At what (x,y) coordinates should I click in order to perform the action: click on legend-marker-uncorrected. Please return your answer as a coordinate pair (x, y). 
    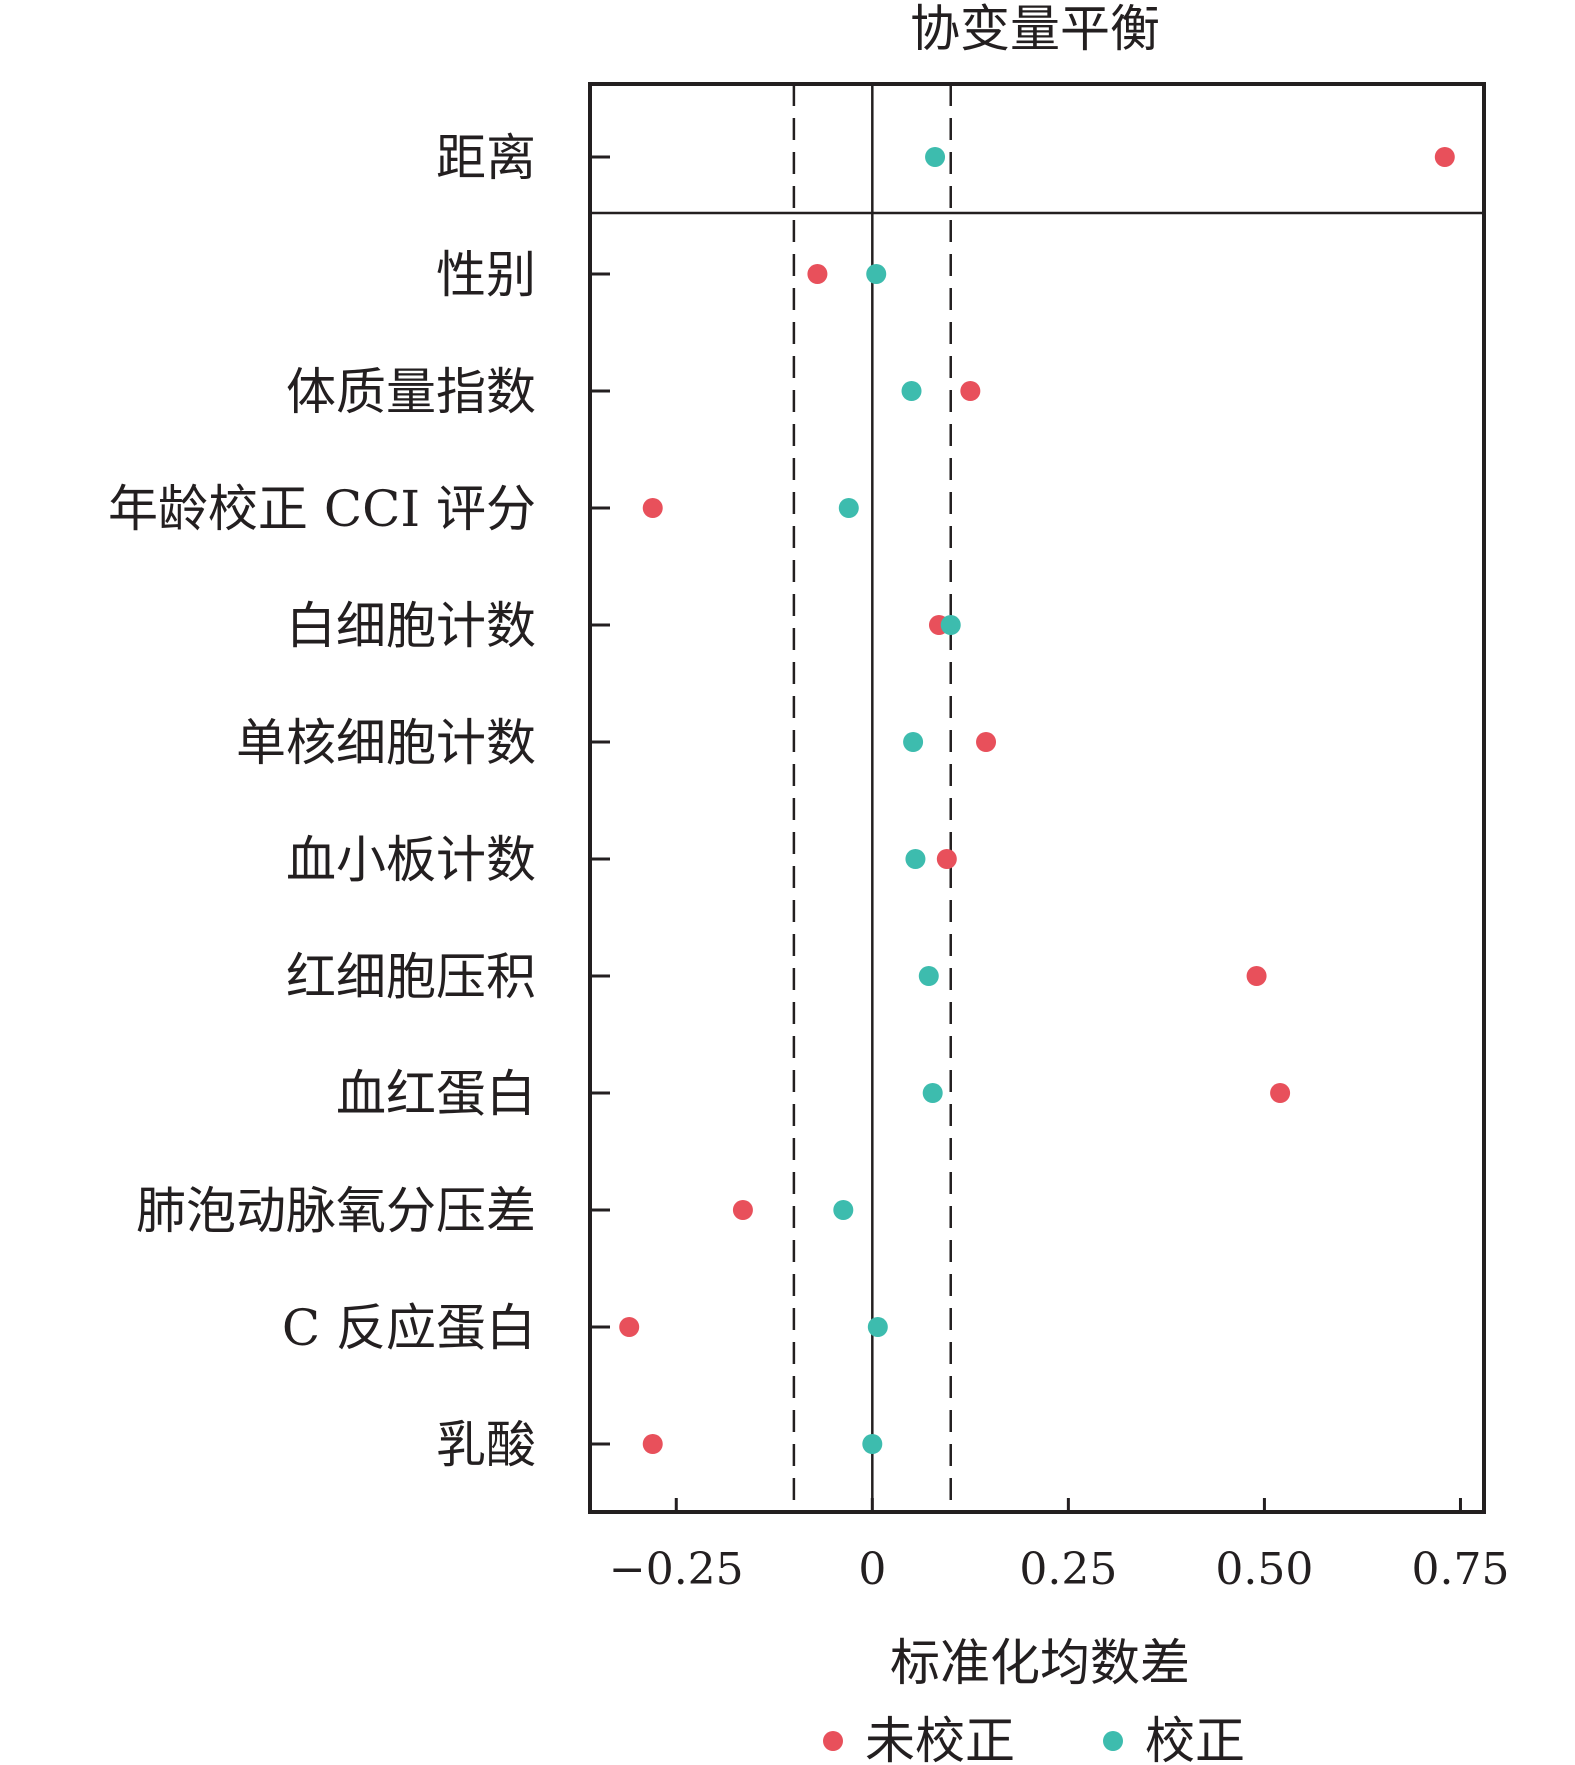
    Looking at the image, I should click on (833, 1741).